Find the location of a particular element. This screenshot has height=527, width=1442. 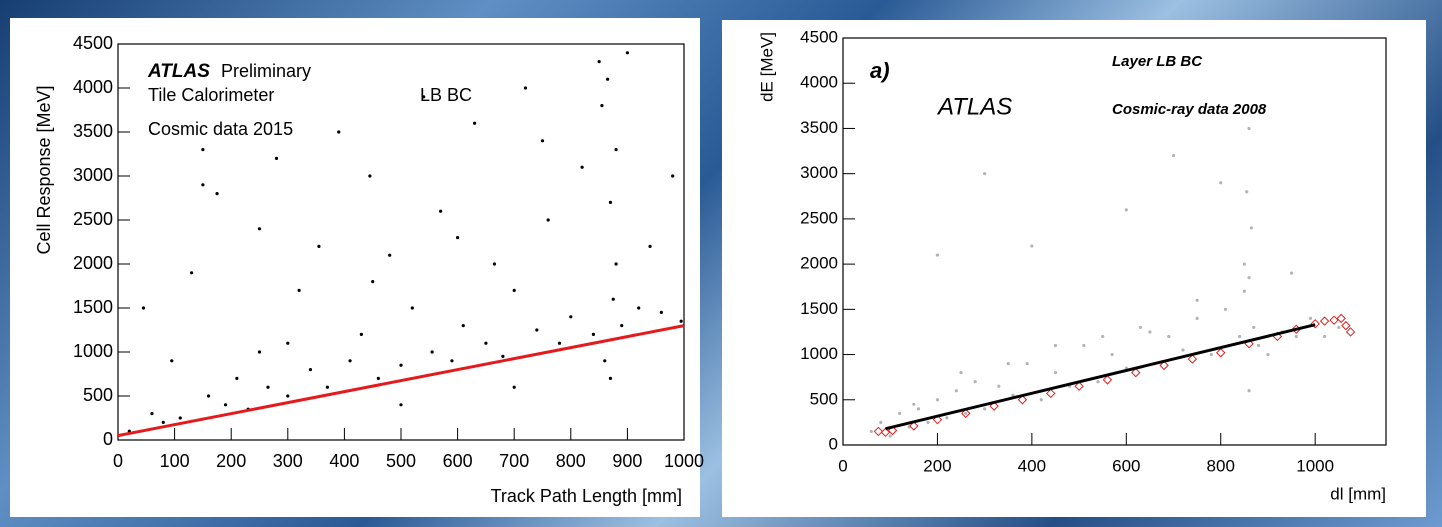

x-tick-label: 700 is located at coordinates (514, 461).